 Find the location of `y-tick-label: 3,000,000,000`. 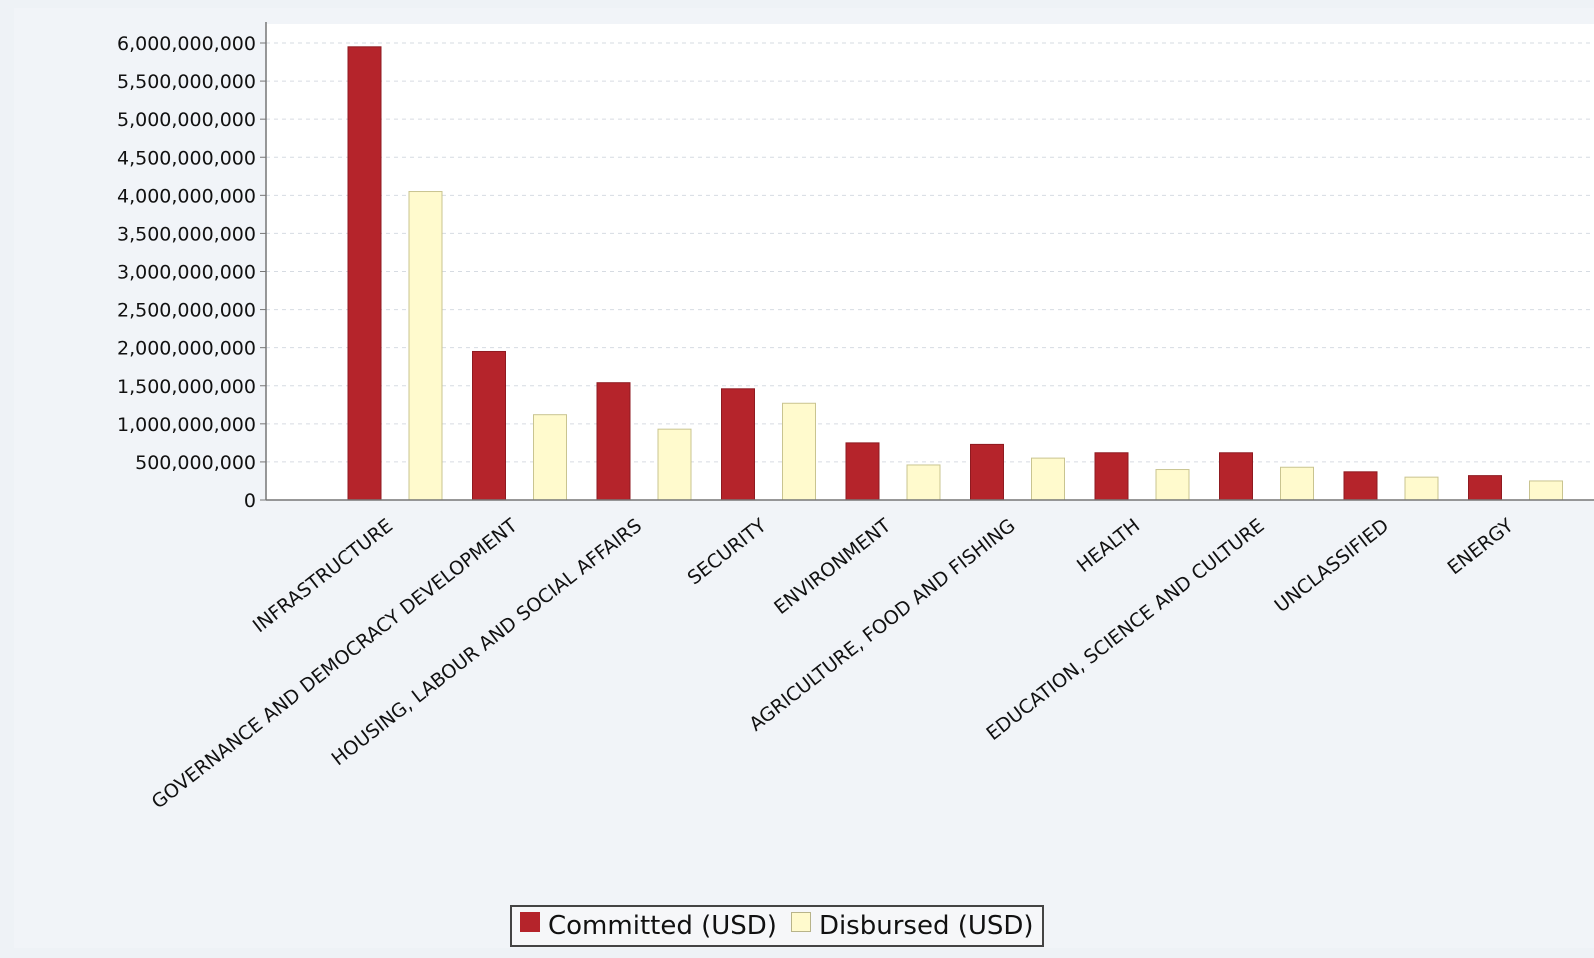

y-tick-label: 3,000,000,000 is located at coordinates (186, 273).